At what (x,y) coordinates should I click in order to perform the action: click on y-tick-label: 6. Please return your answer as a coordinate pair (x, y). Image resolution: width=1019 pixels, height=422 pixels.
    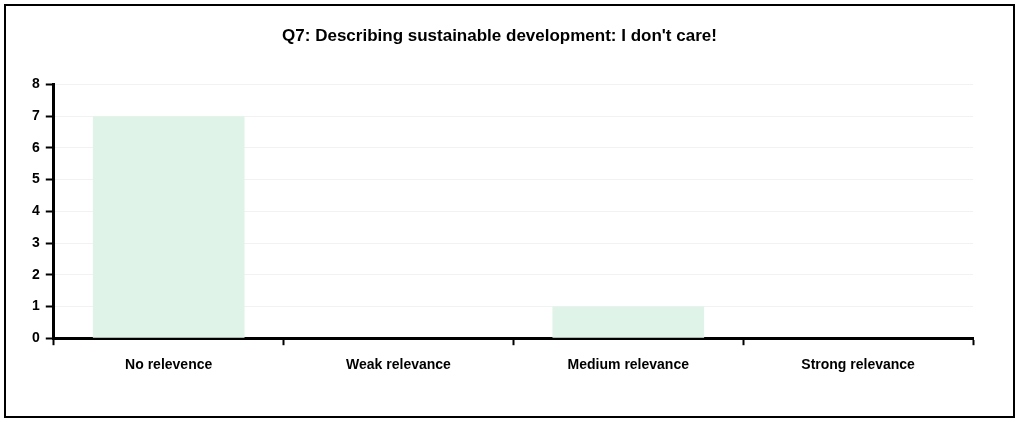
    Looking at the image, I should click on (35, 146).